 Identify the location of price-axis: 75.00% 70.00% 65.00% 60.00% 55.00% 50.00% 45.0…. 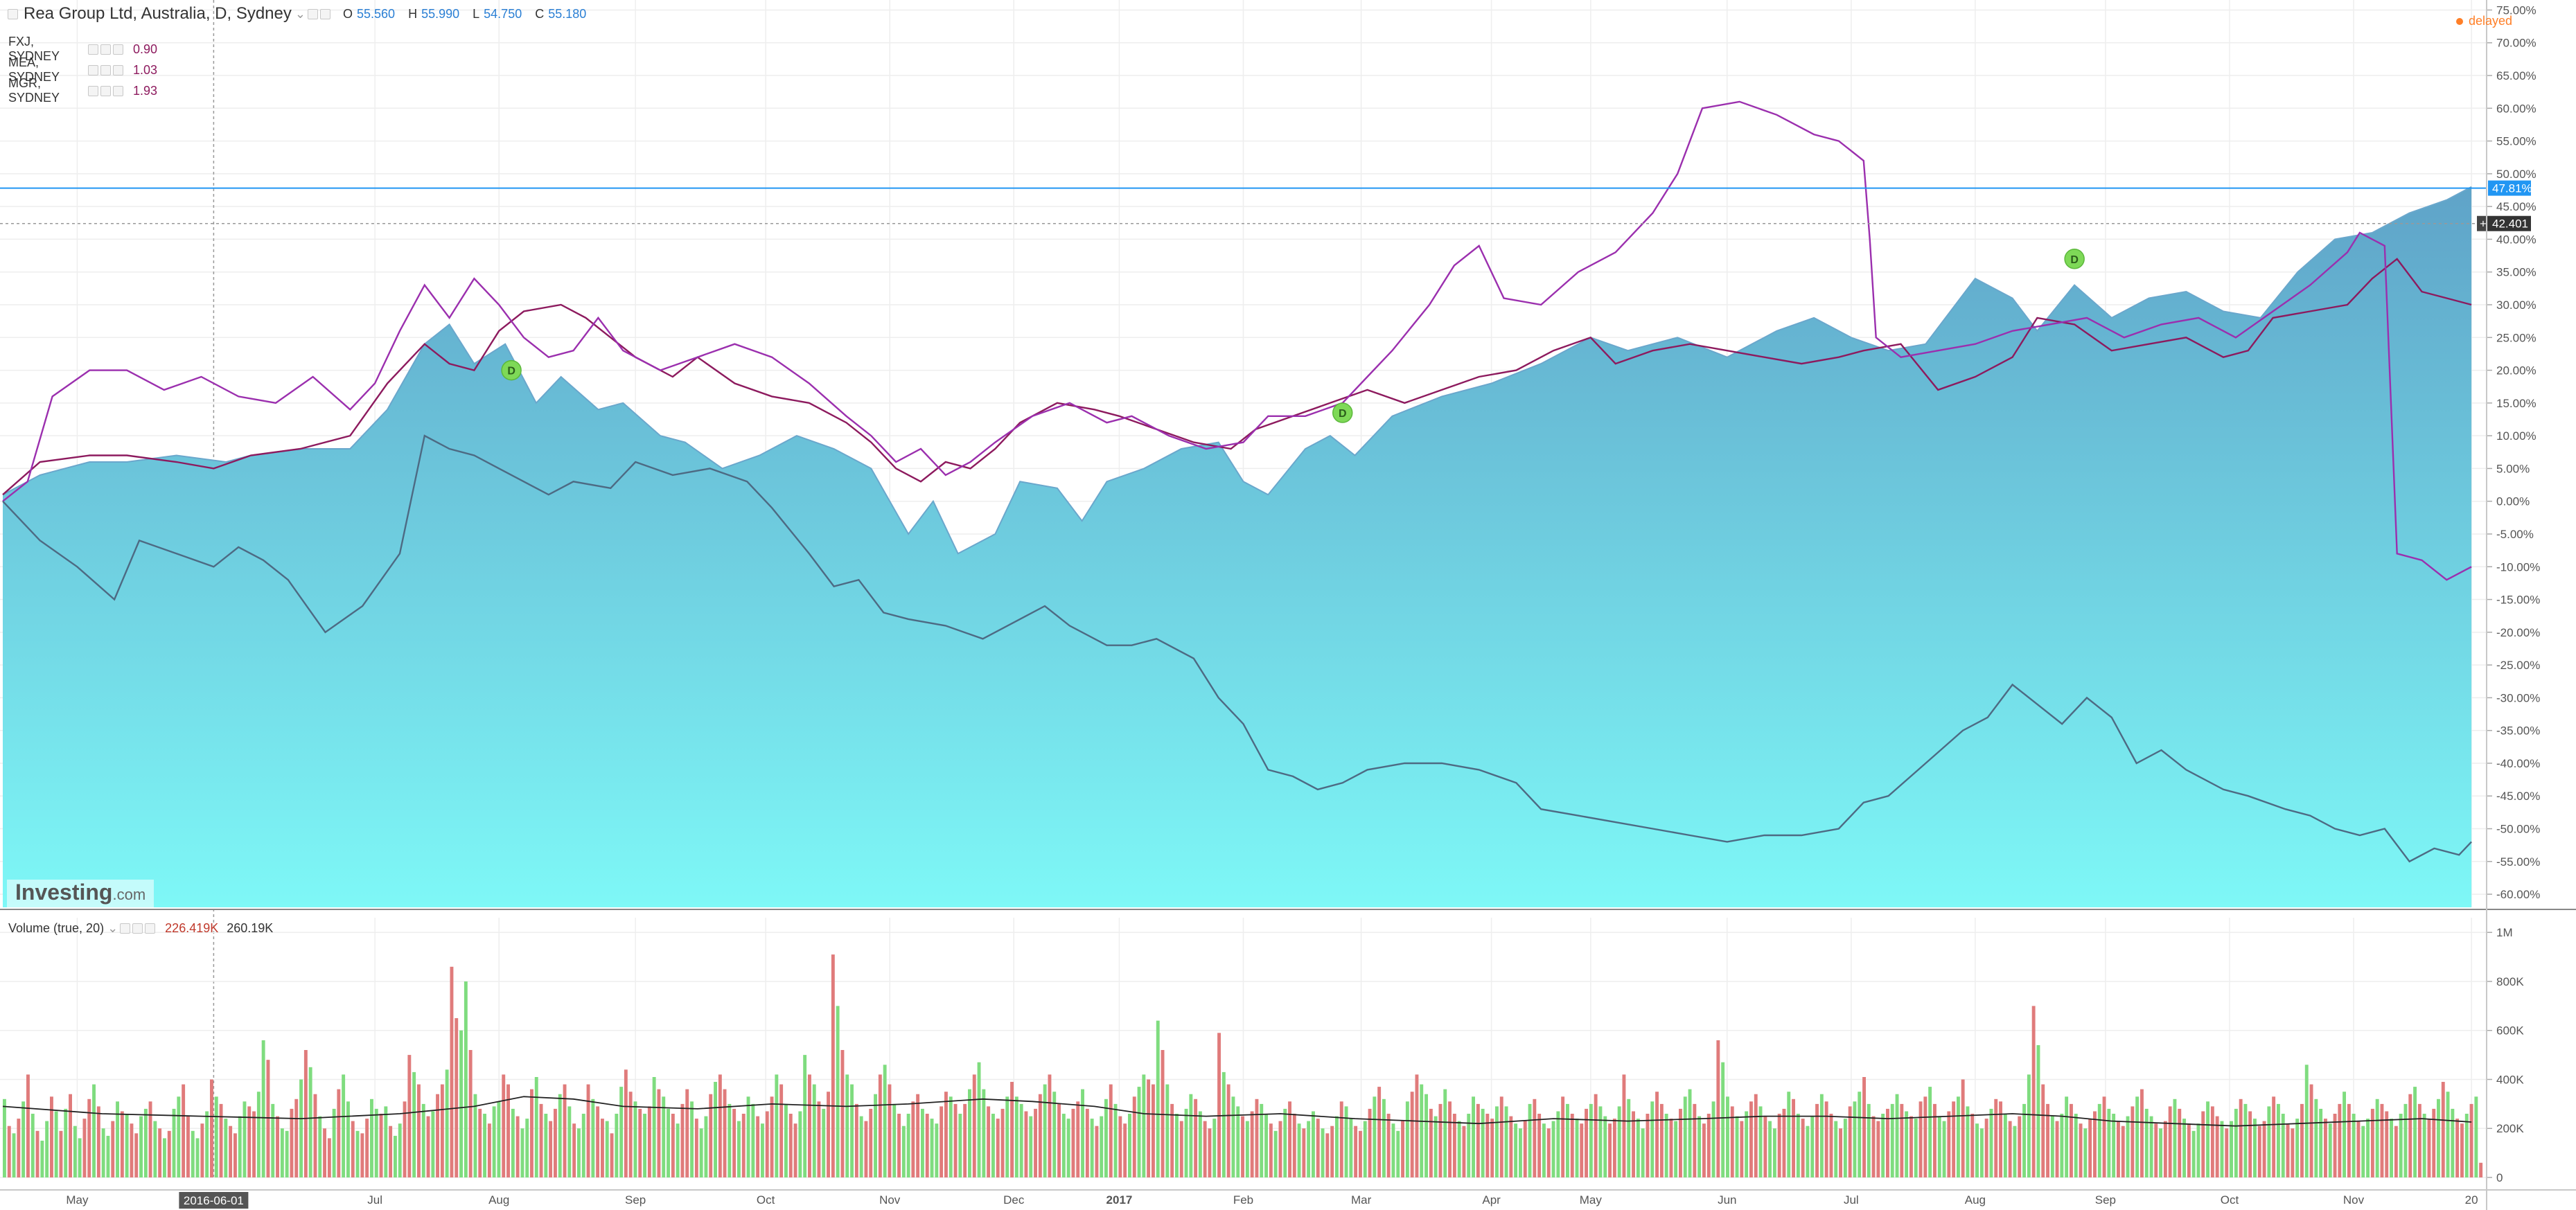
(2508, 452).